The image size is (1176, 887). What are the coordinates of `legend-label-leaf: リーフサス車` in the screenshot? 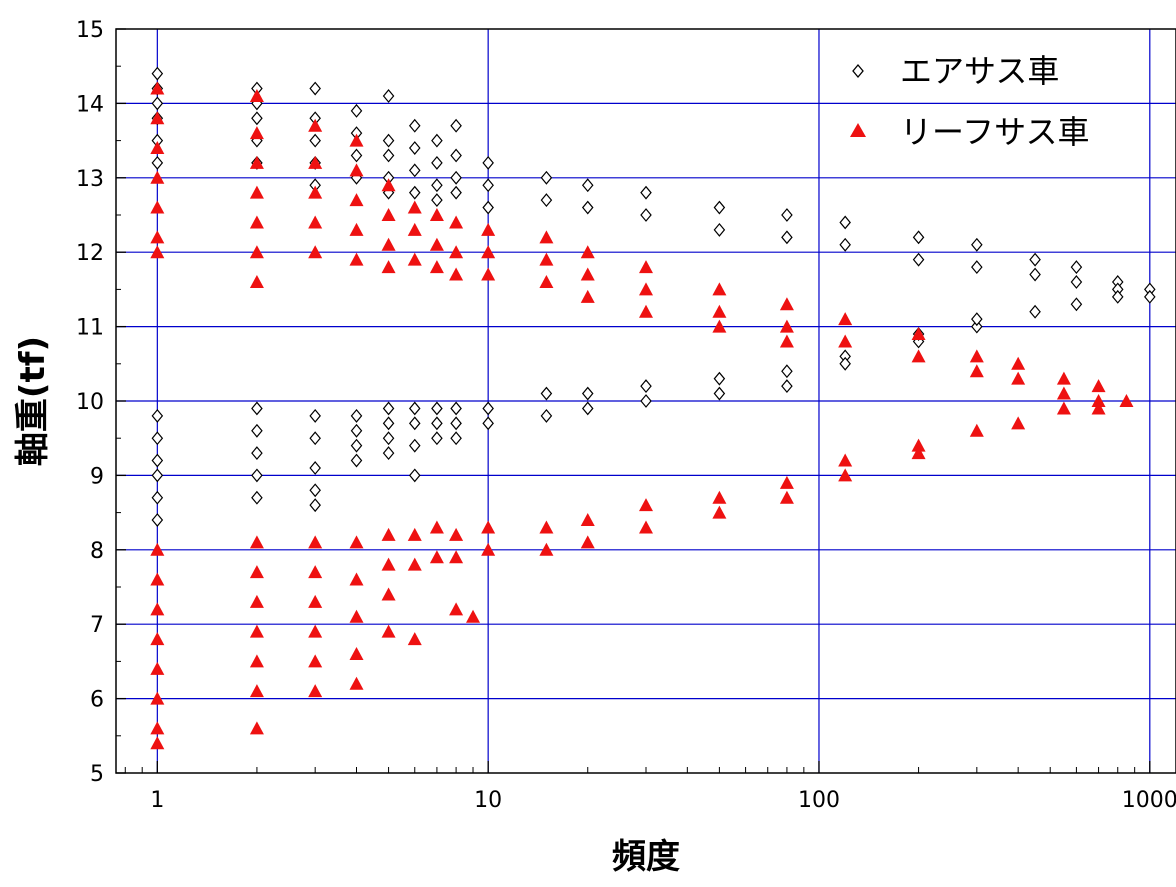 It's located at (994, 132).